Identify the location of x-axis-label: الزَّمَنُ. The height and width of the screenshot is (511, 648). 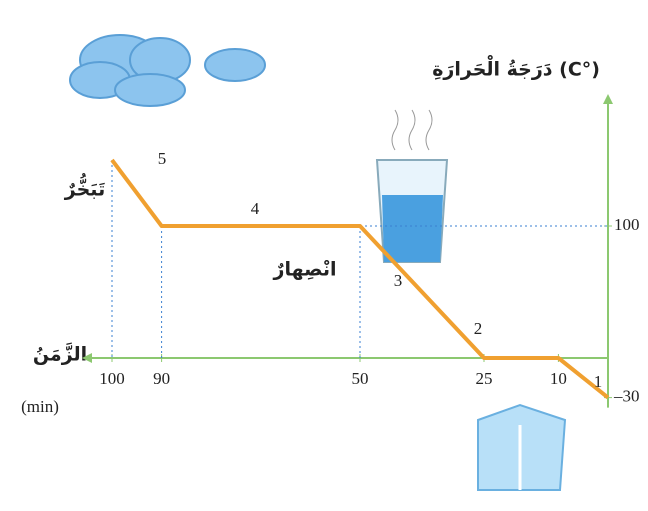
(60, 354).